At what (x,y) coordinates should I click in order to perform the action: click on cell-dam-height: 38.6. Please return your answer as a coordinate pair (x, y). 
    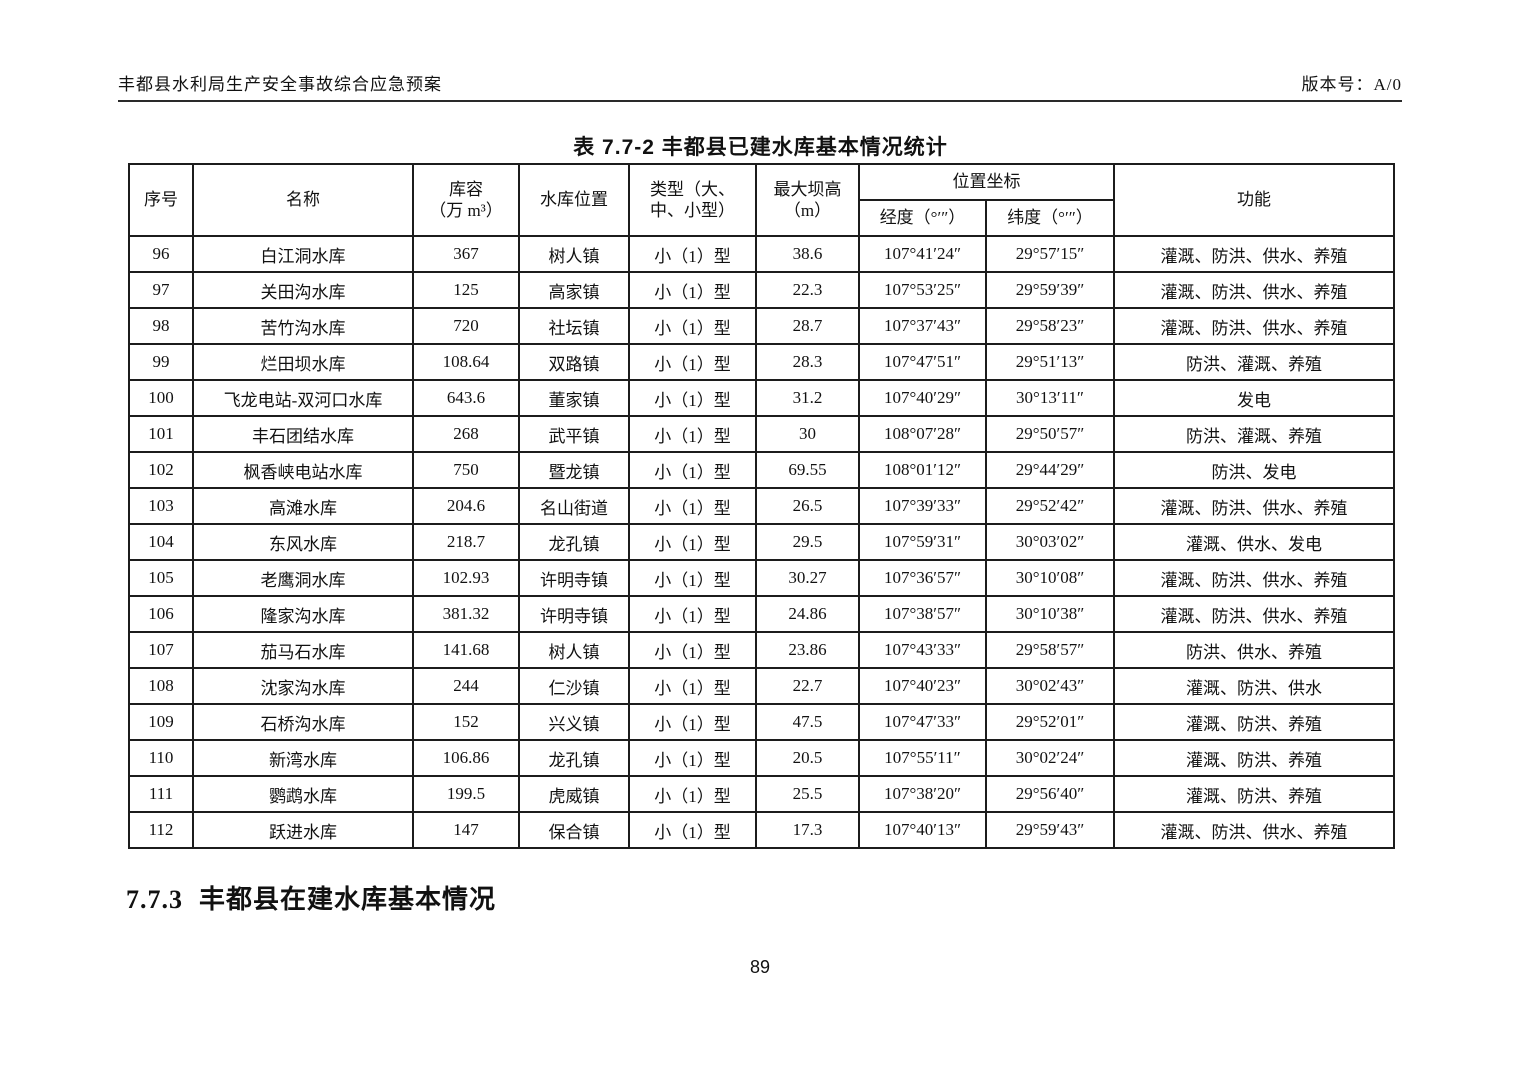
    Looking at the image, I should click on (807, 254).